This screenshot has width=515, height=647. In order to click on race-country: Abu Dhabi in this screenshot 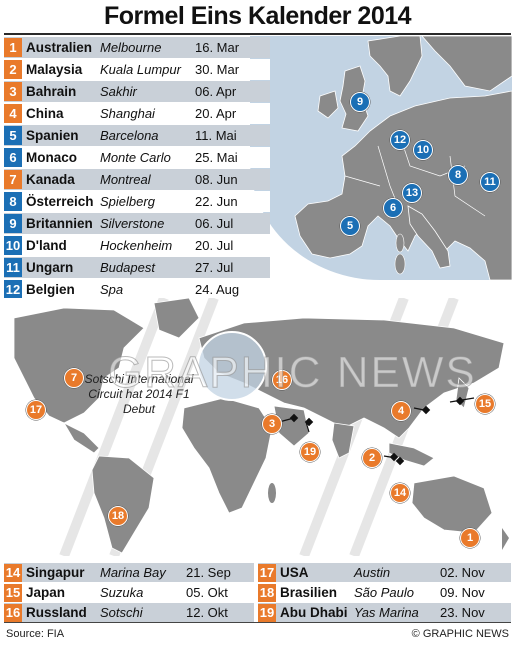, I will do `click(314, 612)`.